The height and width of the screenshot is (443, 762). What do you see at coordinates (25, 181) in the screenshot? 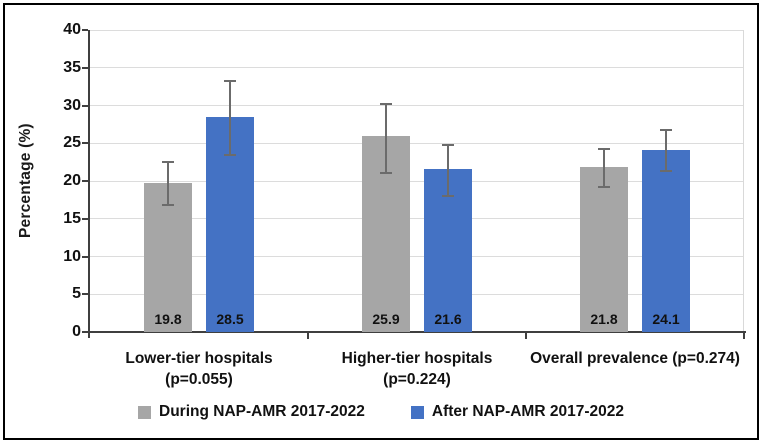
I see `y-axis-title: Percentage (%)` at bounding box center [25, 181].